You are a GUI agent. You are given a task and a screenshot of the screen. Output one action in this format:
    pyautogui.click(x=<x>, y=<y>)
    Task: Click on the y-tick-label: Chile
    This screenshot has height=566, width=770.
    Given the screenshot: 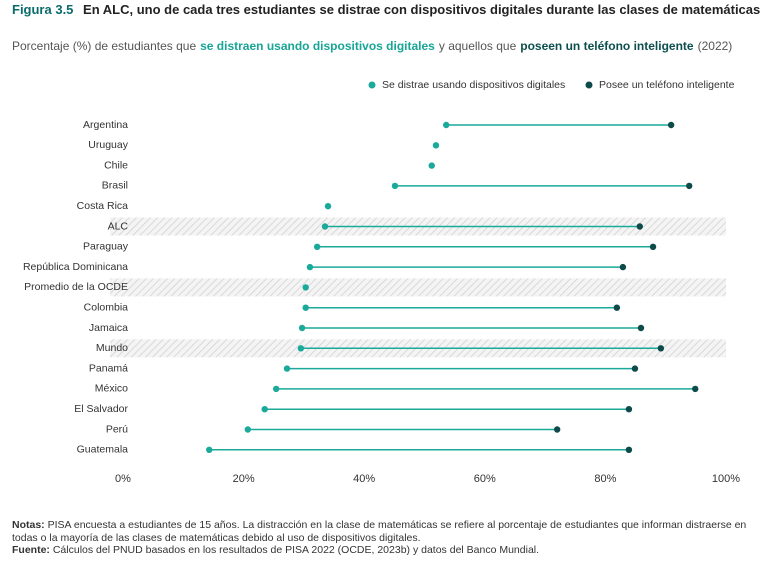 What is the action you would take?
    pyautogui.click(x=116, y=165)
    